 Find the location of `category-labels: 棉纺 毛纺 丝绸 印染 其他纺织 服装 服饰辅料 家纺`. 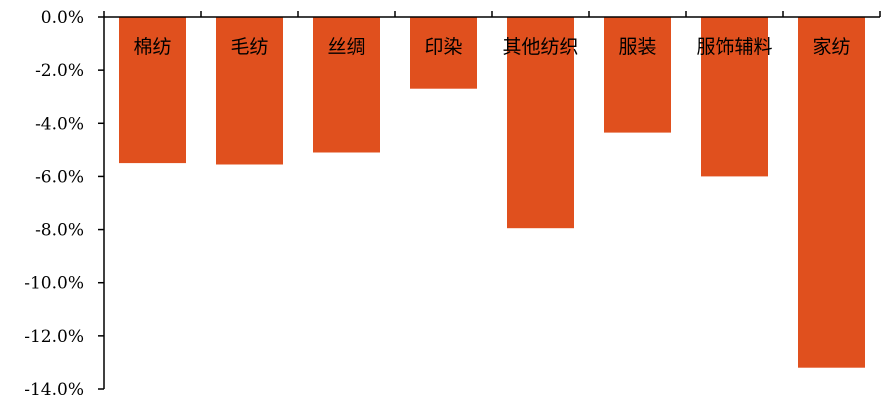

category-labels: 棉纺 毛纺 丝绸 印染 其他纺织 服装 服饰辅料 家纺 is located at coordinates (491, 47).